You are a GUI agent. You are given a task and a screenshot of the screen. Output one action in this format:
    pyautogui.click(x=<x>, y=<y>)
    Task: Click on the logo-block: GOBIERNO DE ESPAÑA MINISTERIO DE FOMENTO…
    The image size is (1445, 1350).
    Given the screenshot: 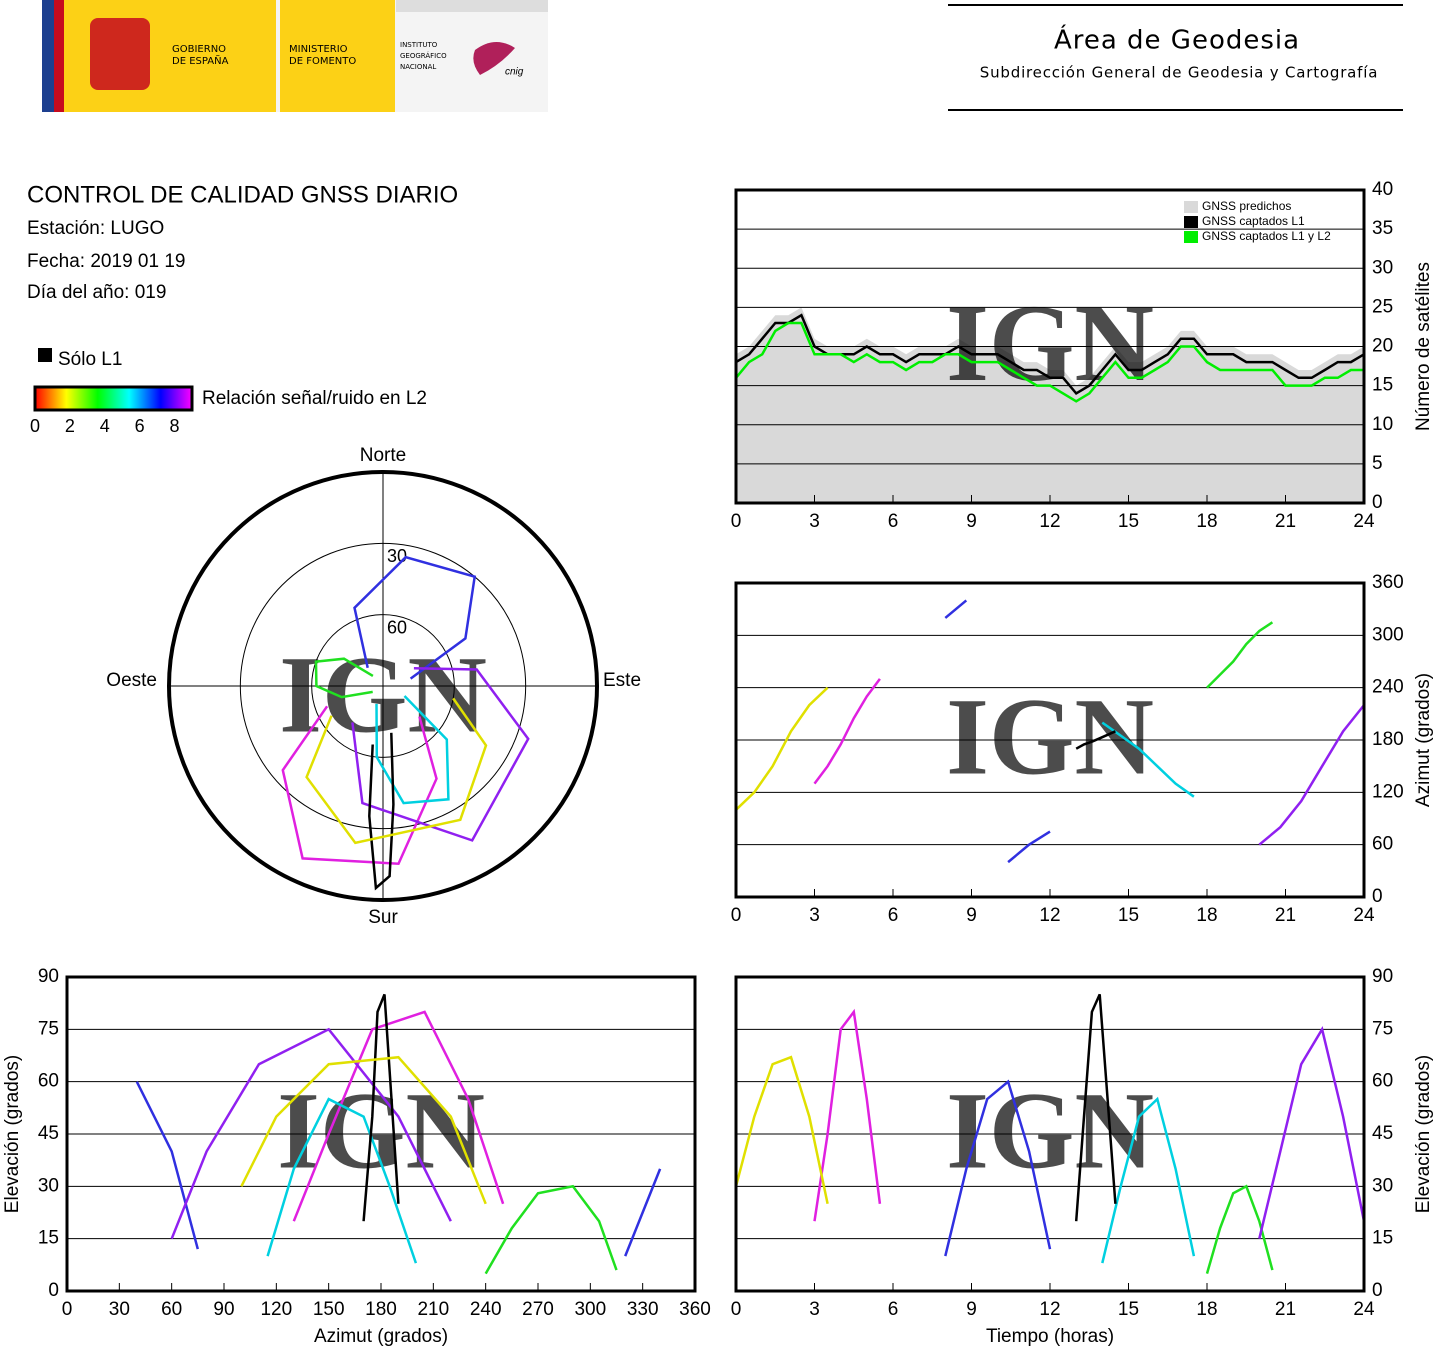 What is the action you would take?
    pyautogui.click(x=295, y=56)
    